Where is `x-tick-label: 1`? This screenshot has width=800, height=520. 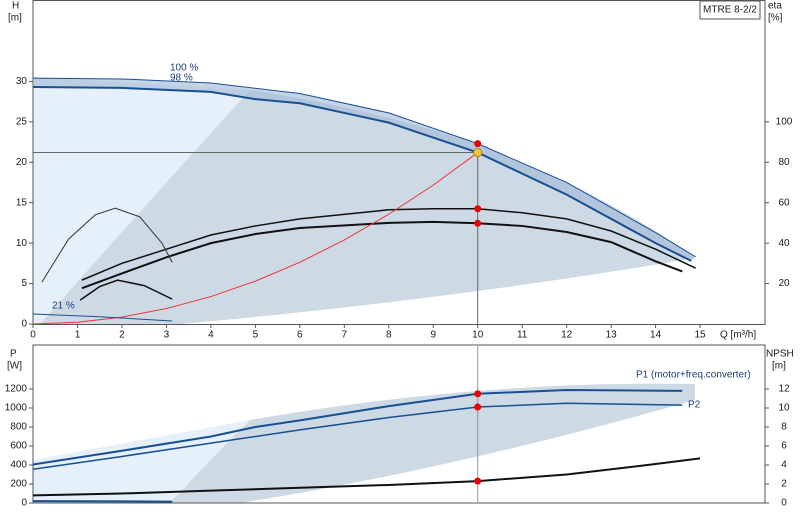
x-tick-label: 1 is located at coordinates (78, 335).